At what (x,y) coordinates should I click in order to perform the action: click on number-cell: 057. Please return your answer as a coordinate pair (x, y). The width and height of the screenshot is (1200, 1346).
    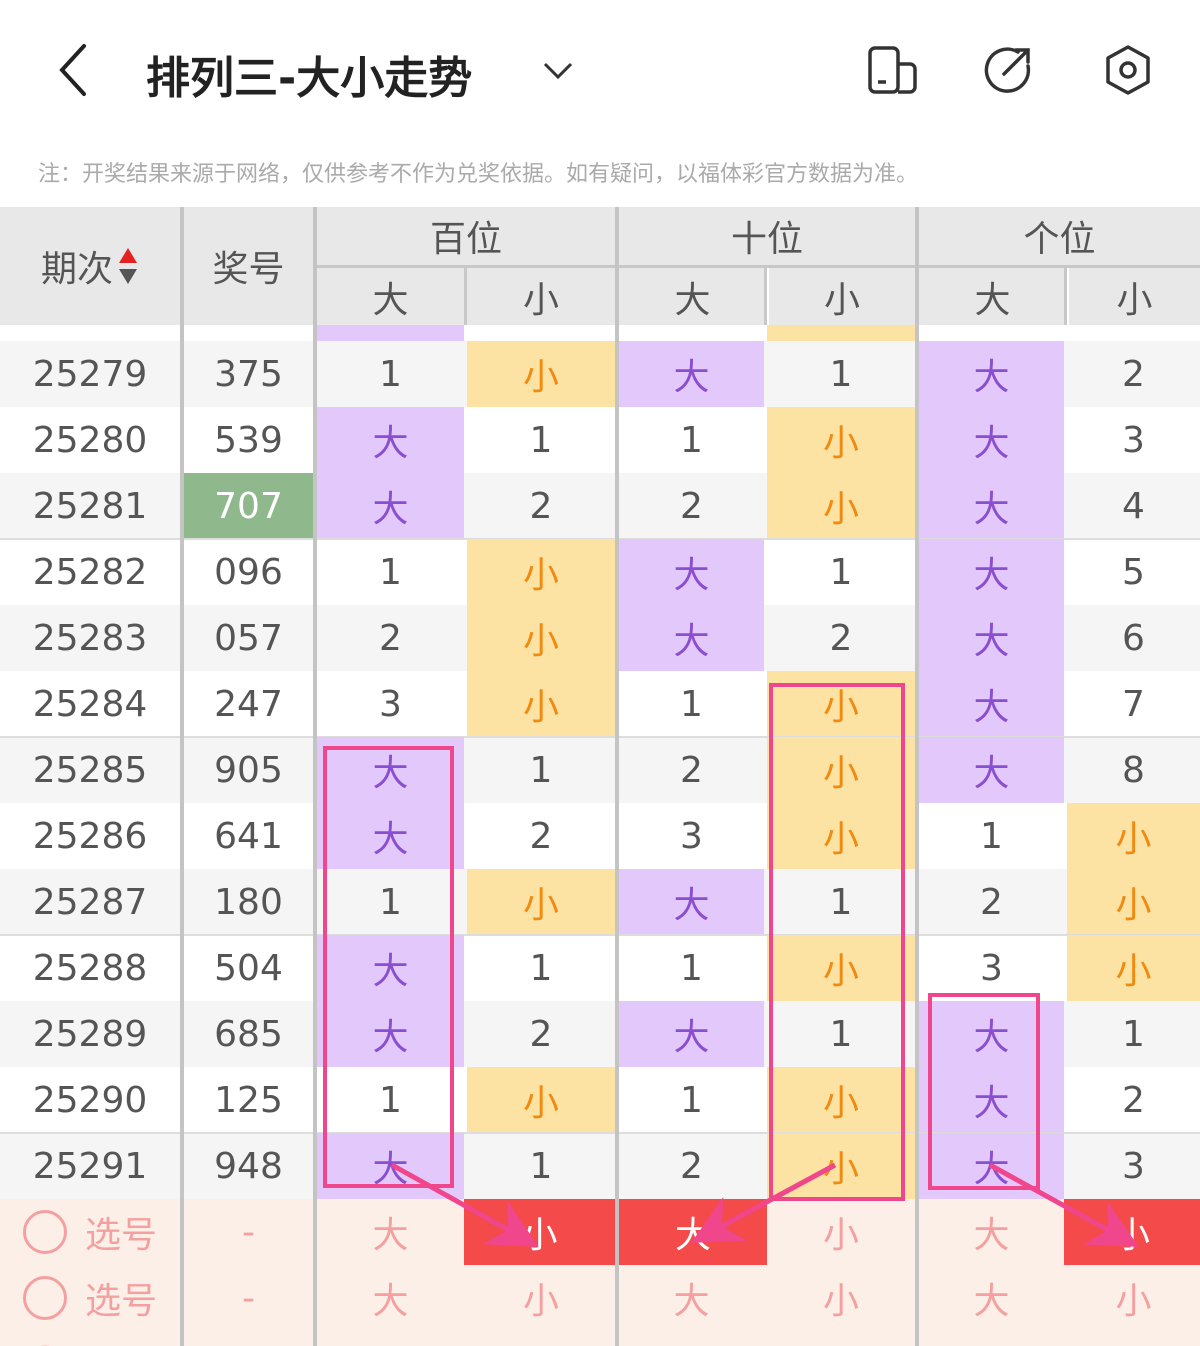
    Looking at the image, I should click on (248, 638).